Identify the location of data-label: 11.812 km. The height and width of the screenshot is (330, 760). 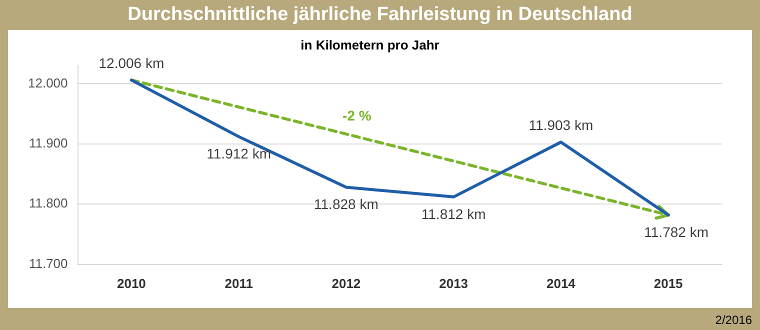
(453, 214).